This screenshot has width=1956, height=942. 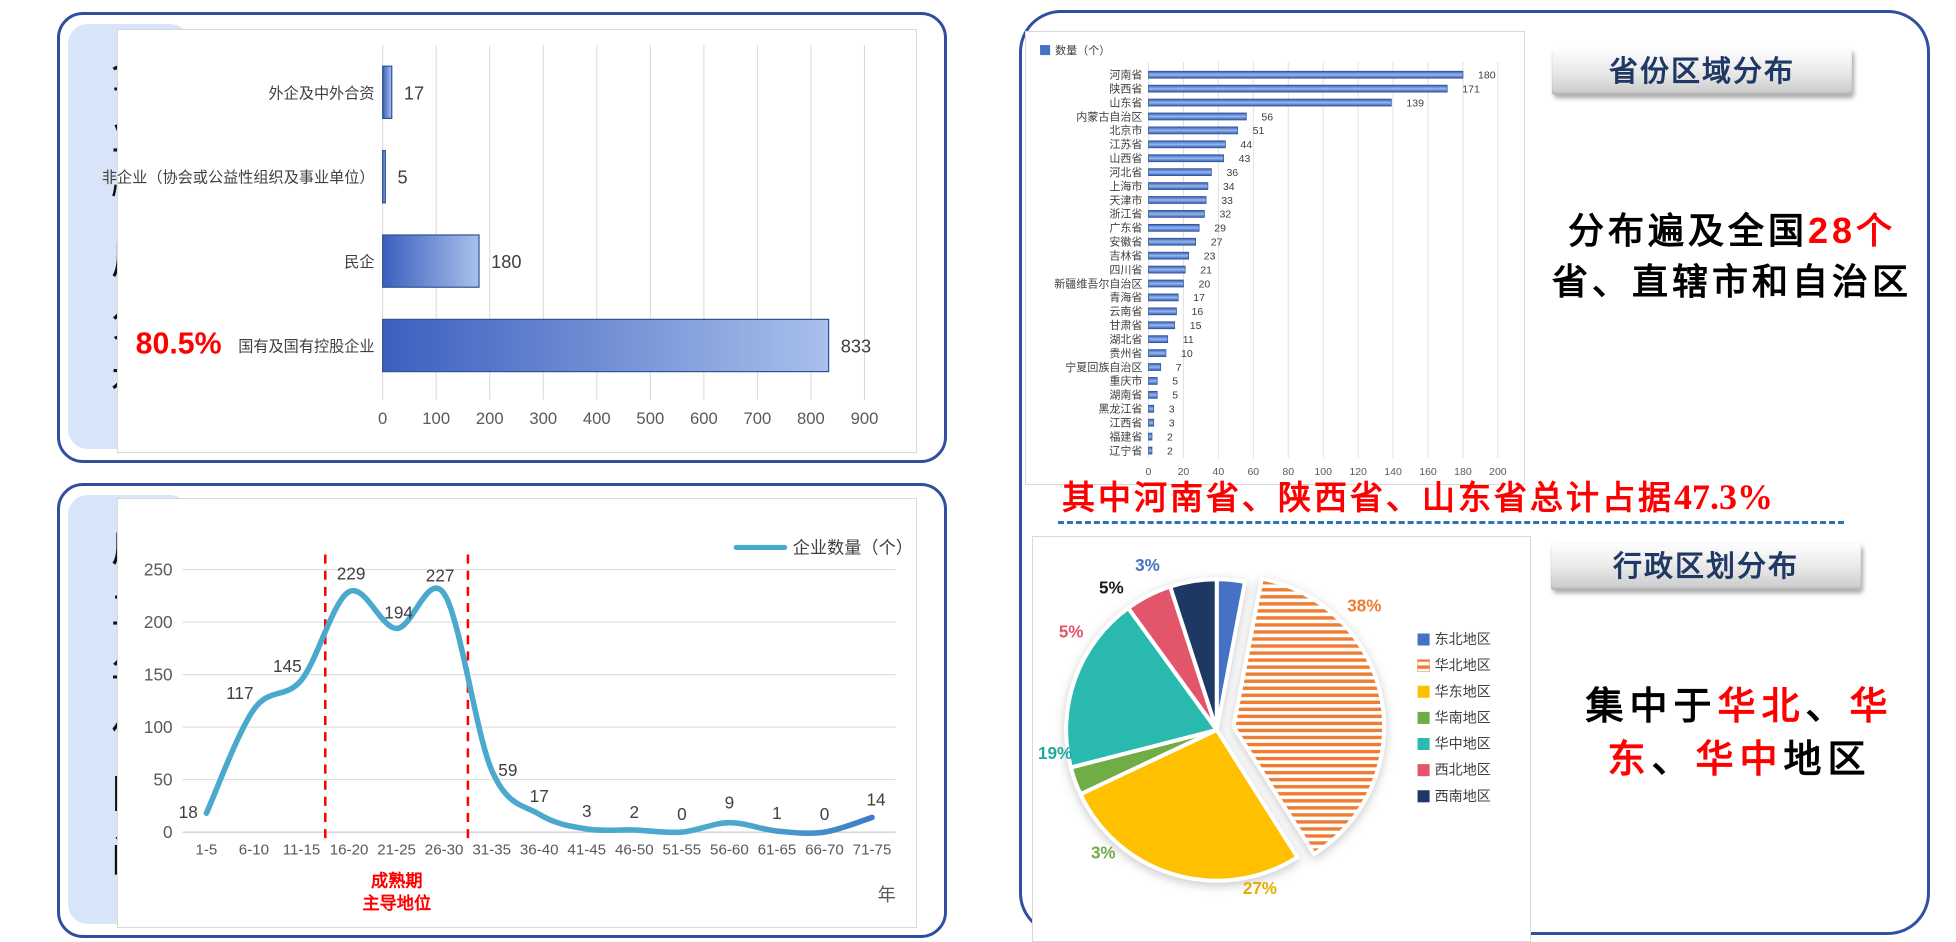 I want to click on province-summary-text: 分布遍及全国28个 省、直辖市和自治区, so click(x=1732, y=256).